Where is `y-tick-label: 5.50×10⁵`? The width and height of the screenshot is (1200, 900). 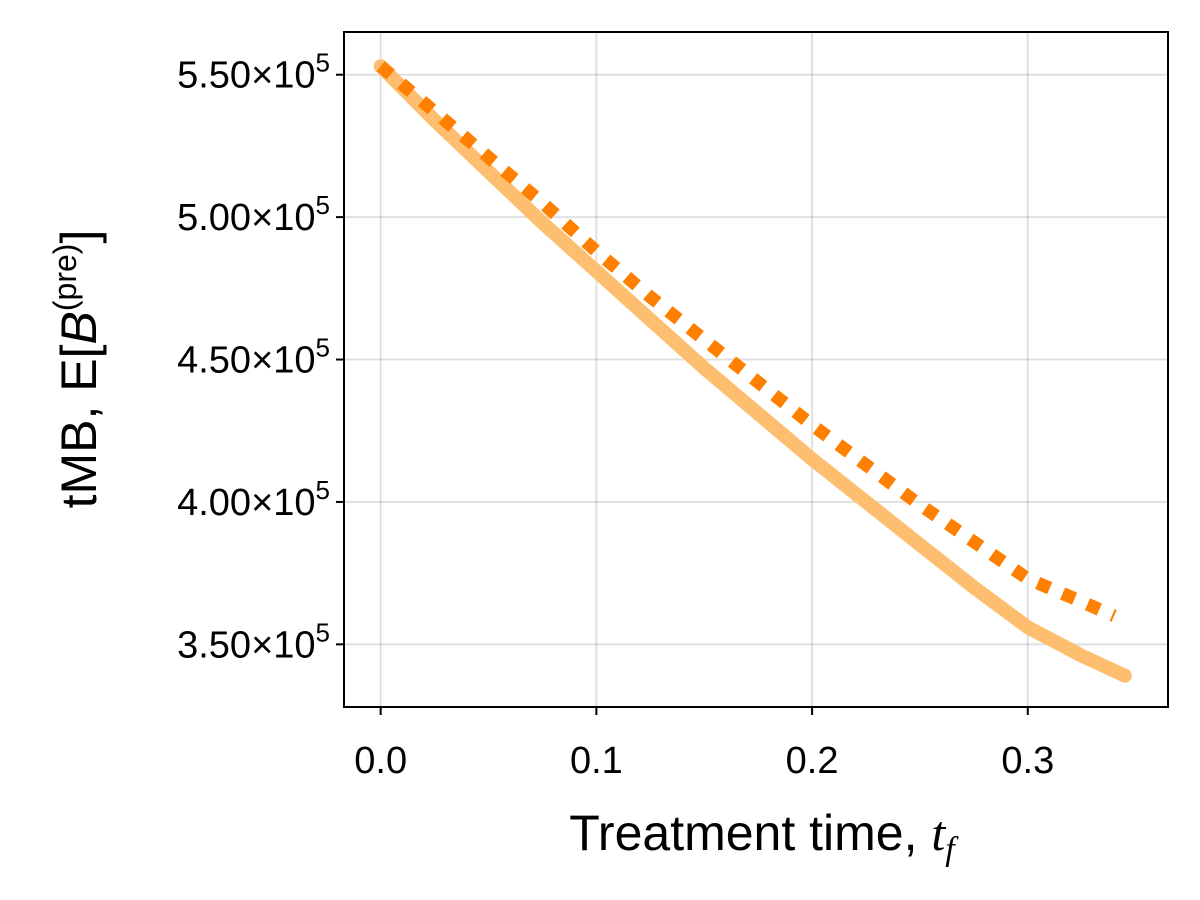 y-tick-label: 5.50×10⁵ is located at coordinates (253, 72).